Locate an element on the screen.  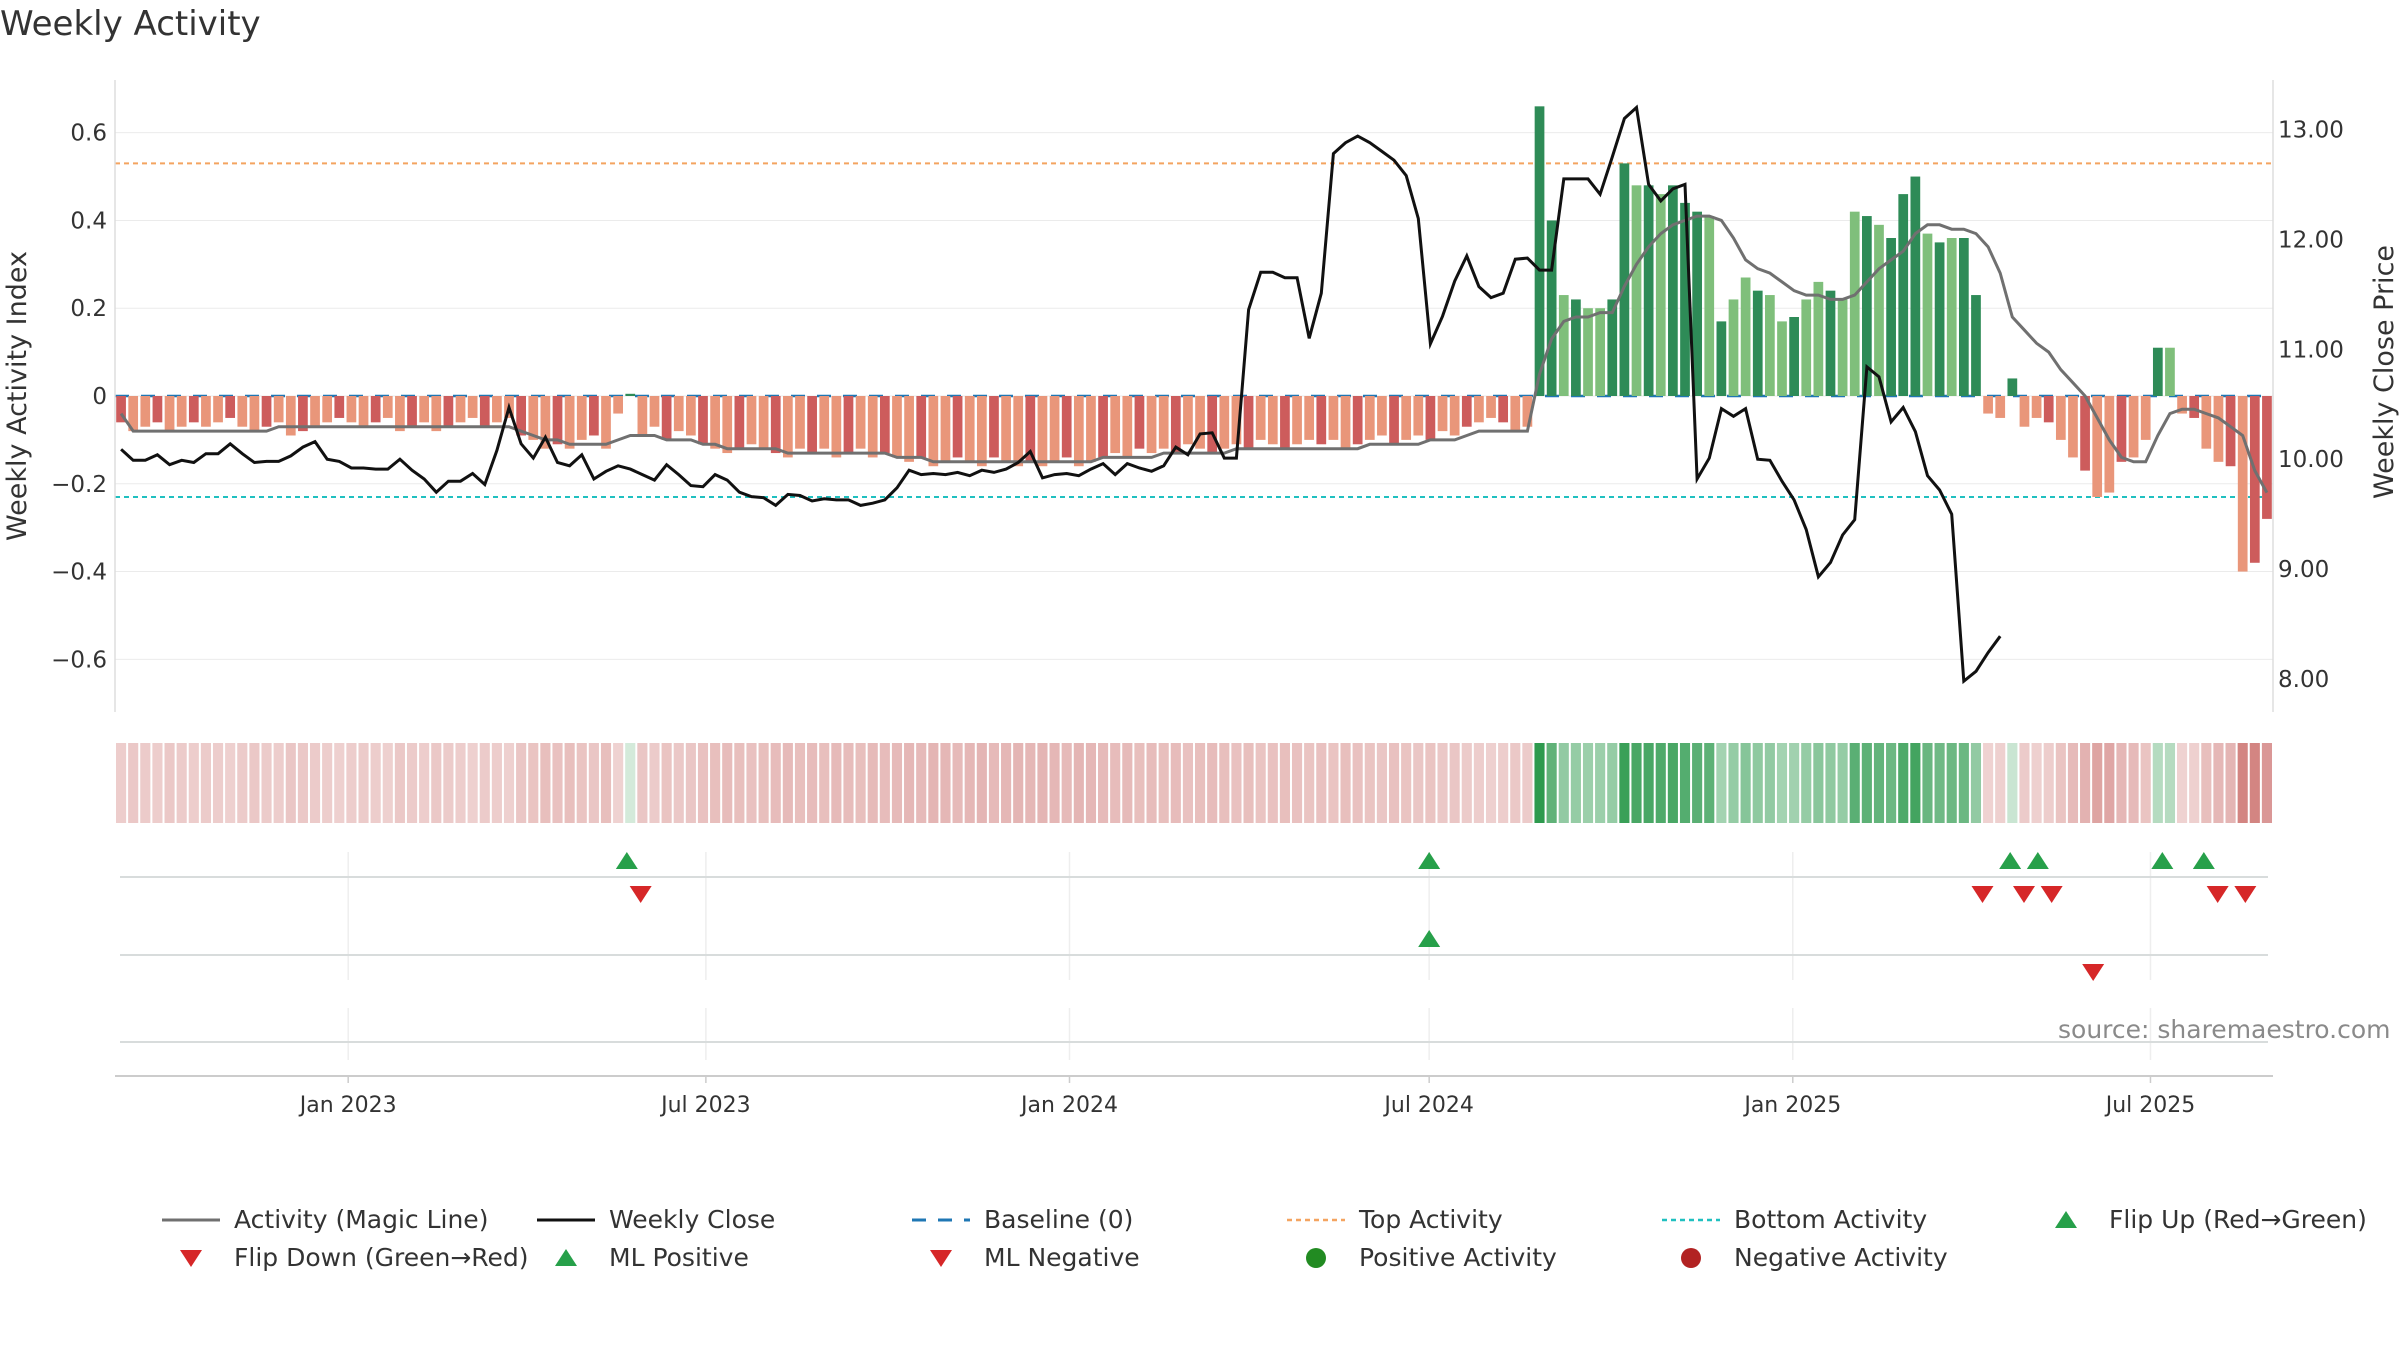
circle-green-icon is located at coordinates (1316, 1258).